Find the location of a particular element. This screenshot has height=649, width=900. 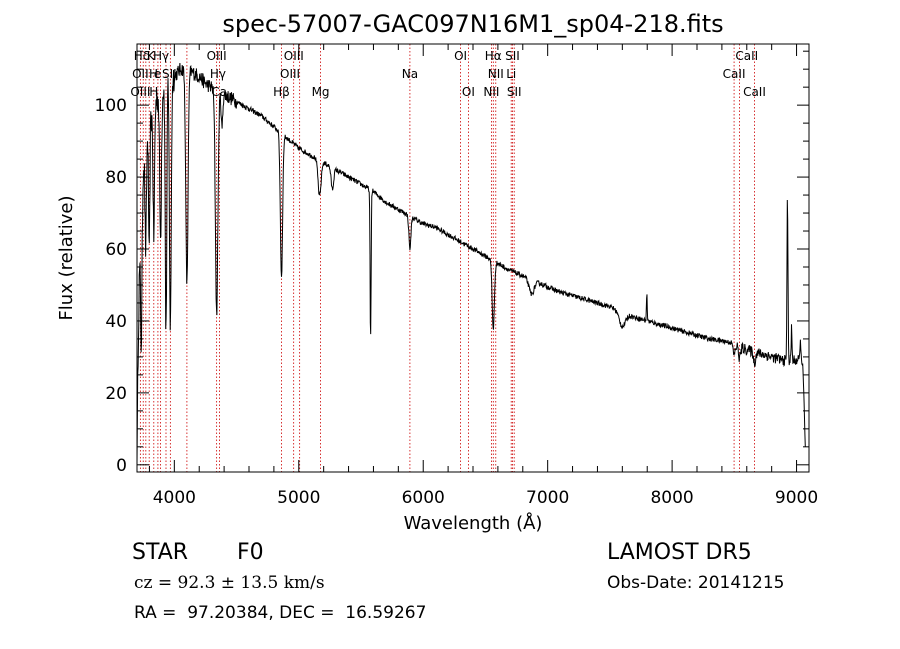

line-marker-label: Hδ is located at coordinates (142, 56).